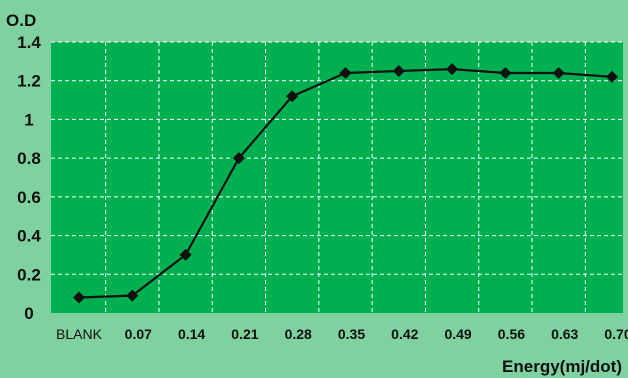 Image resolution: width=628 pixels, height=378 pixels. Describe the element at coordinates (29, 81) in the screenshot. I see `y-tick-label: 1.2` at that location.